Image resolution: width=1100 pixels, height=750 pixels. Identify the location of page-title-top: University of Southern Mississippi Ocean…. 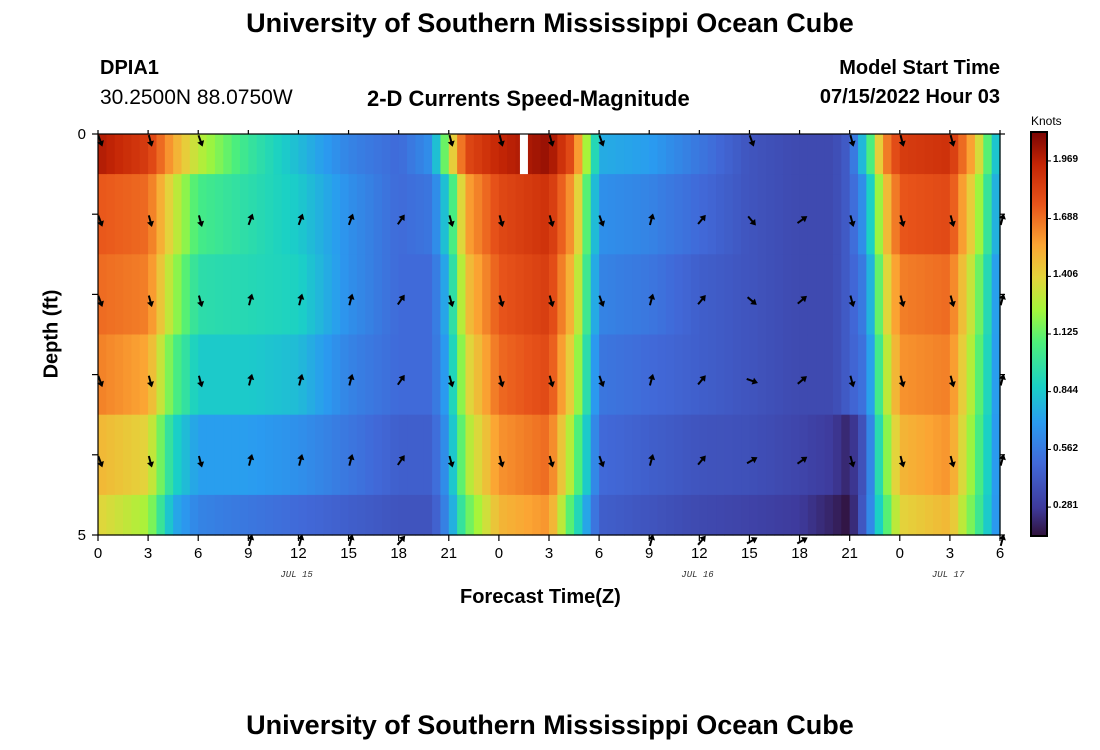
(550, 23).